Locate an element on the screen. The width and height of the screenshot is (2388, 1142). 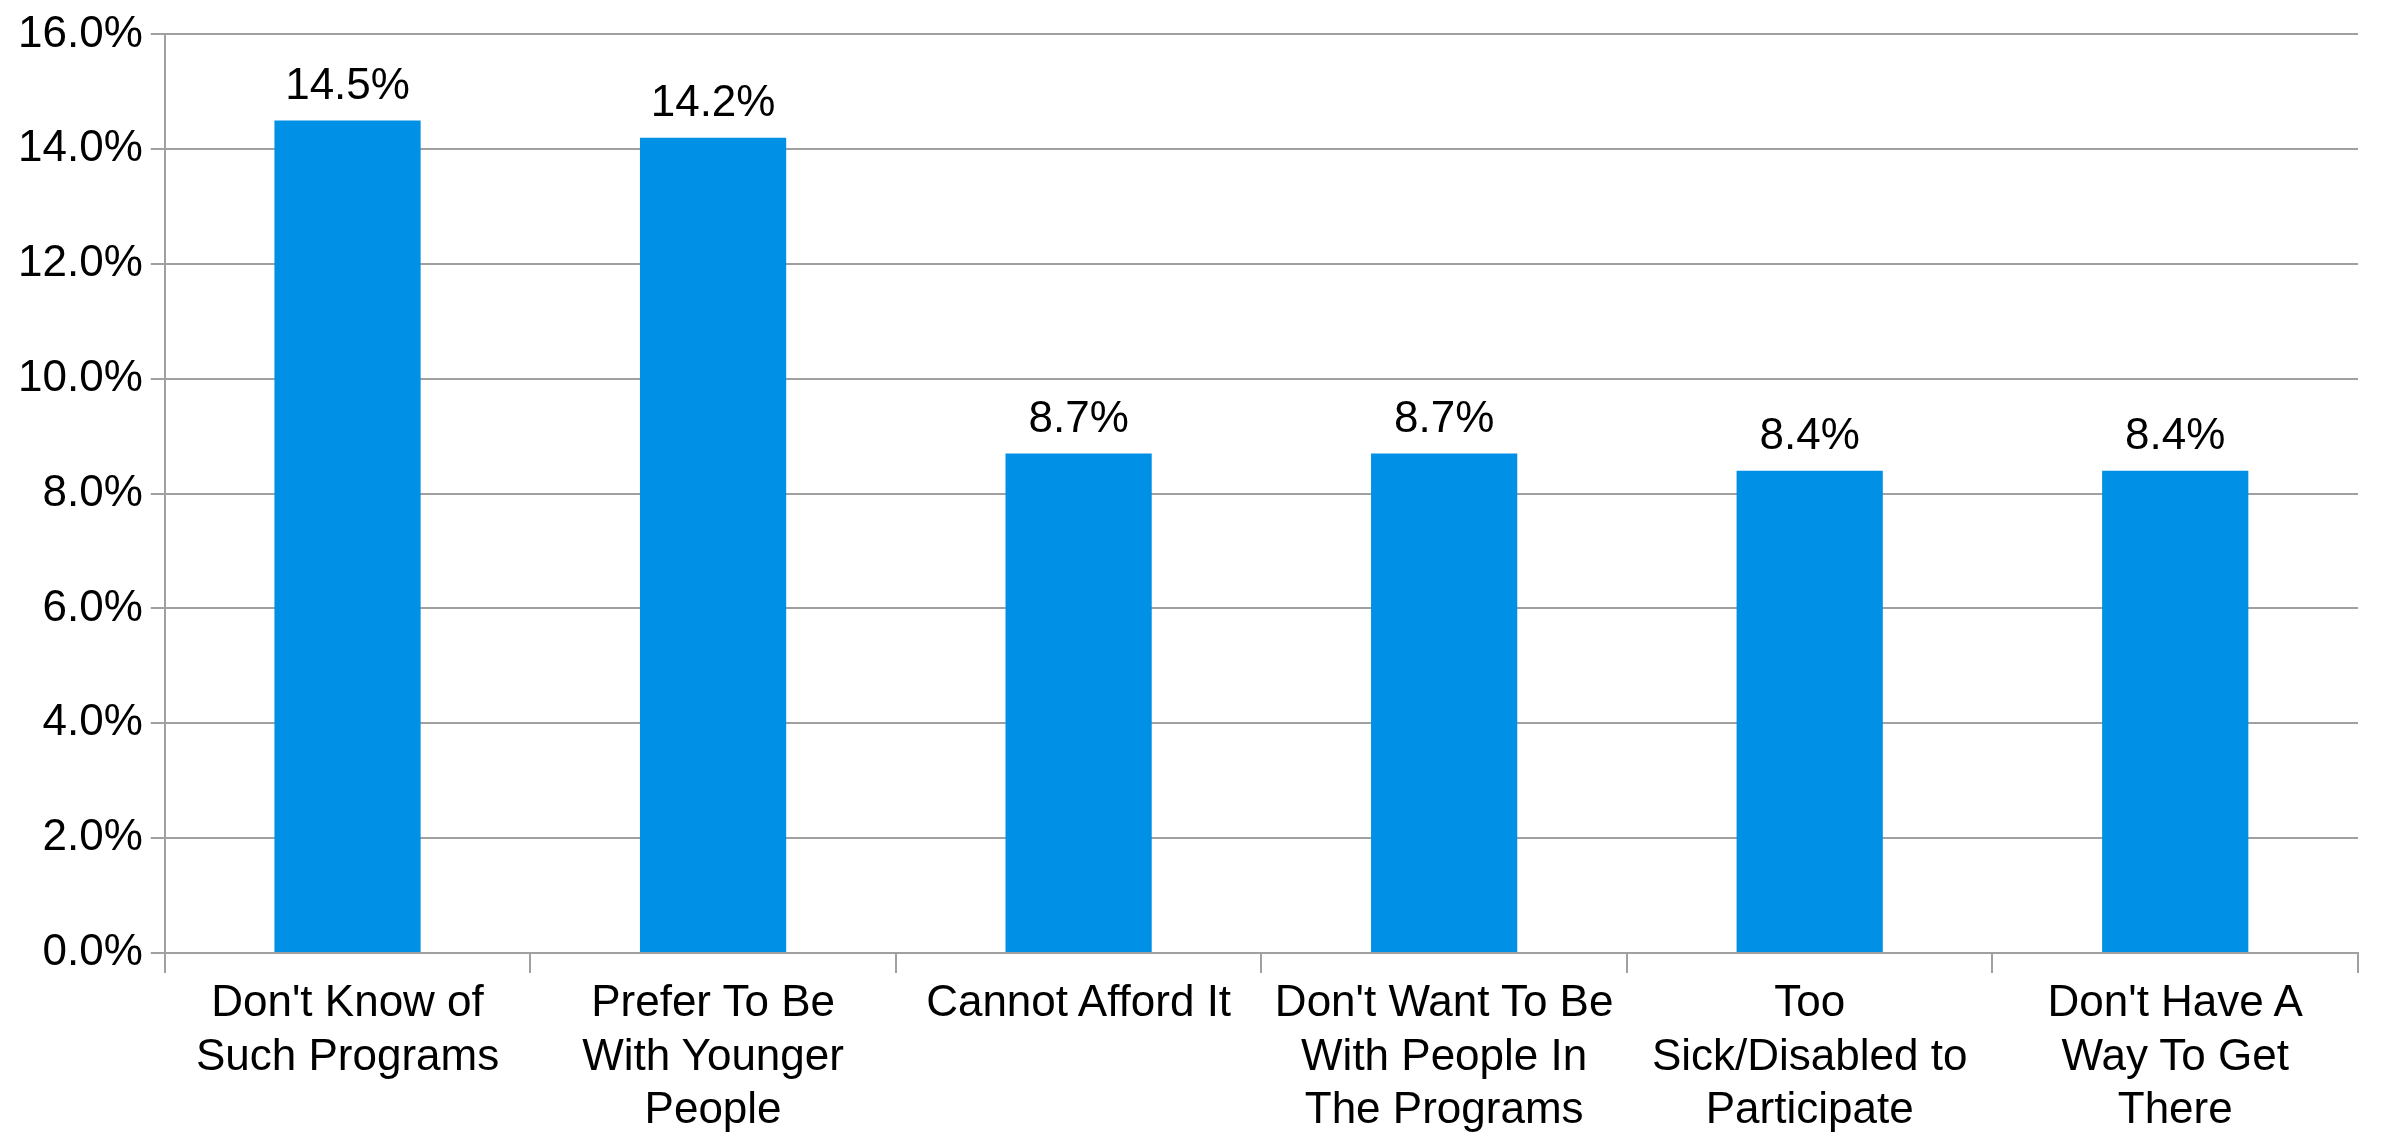
x-tick-label: Prefer To Be With Younger People is located at coordinates (713, 1054).